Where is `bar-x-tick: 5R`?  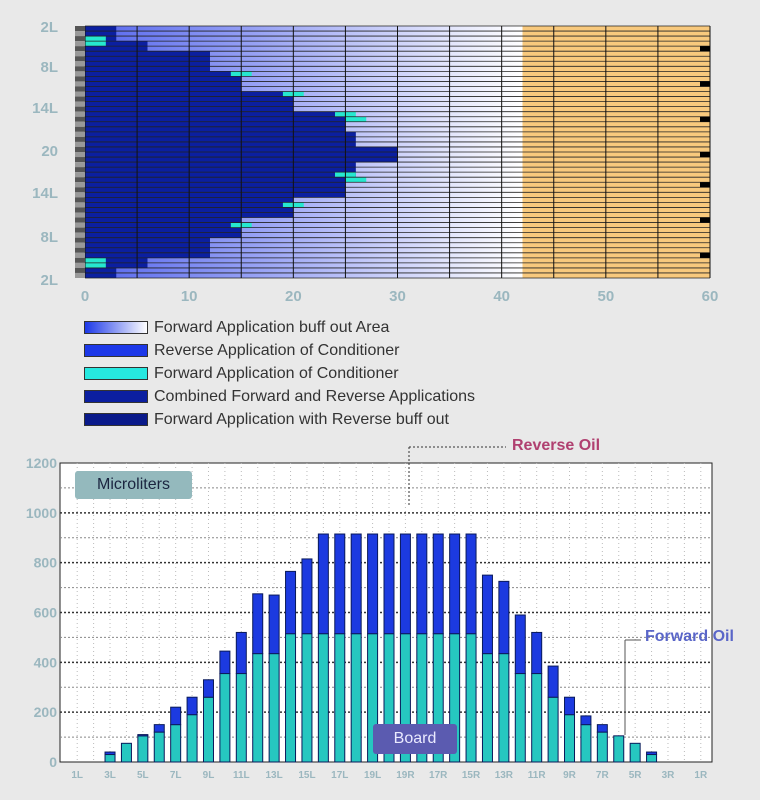
bar-x-tick: 5R is located at coordinates (636, 775).